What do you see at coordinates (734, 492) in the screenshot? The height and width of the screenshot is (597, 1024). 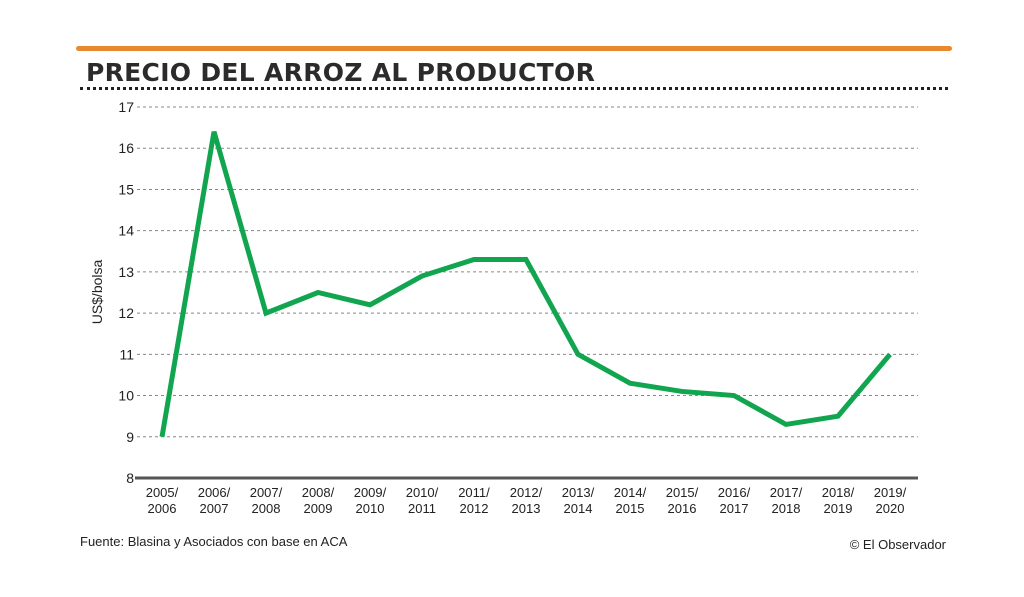 I see `x-tick-label: 2016/` at bounding box center [734, 492].